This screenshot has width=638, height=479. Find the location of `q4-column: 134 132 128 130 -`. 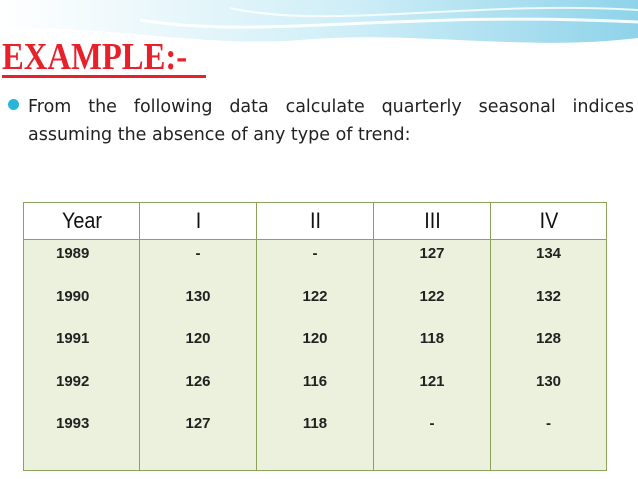

q4-column: 134 132 128 130 - is located at coordinates (548, 355).